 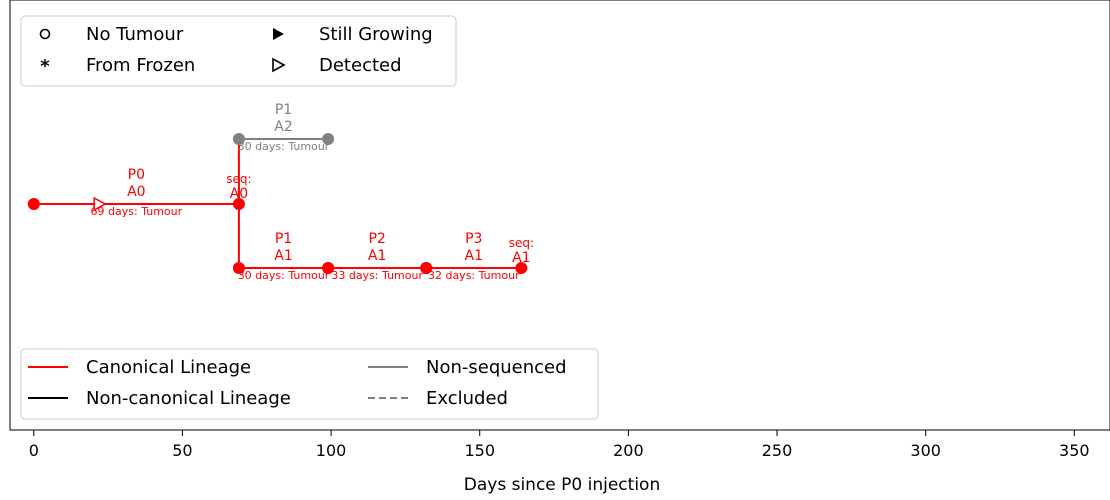 What do you see at coordinates (140, 65) in the screenshot?
I see `legend-item-label: From Frozen` at bounding box center [140, 65].